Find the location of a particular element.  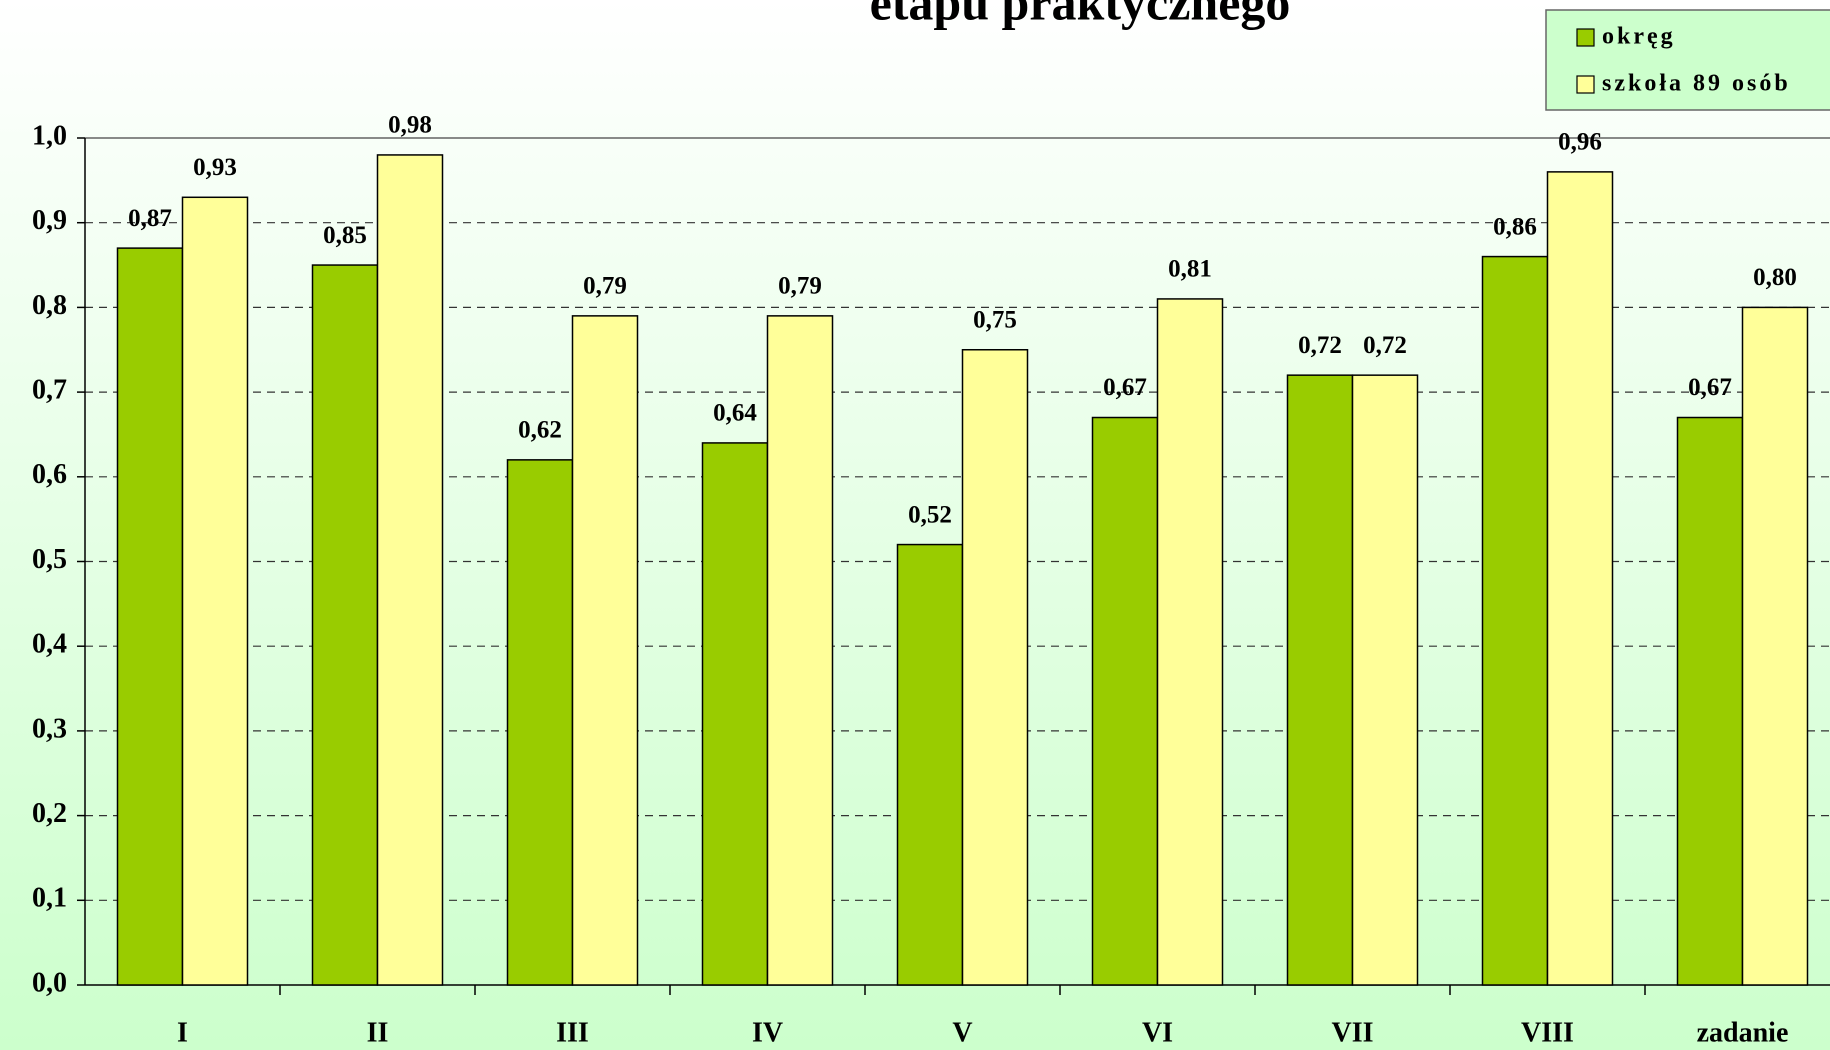

value-label: 0,86 is located at coordinates (1515, 226).